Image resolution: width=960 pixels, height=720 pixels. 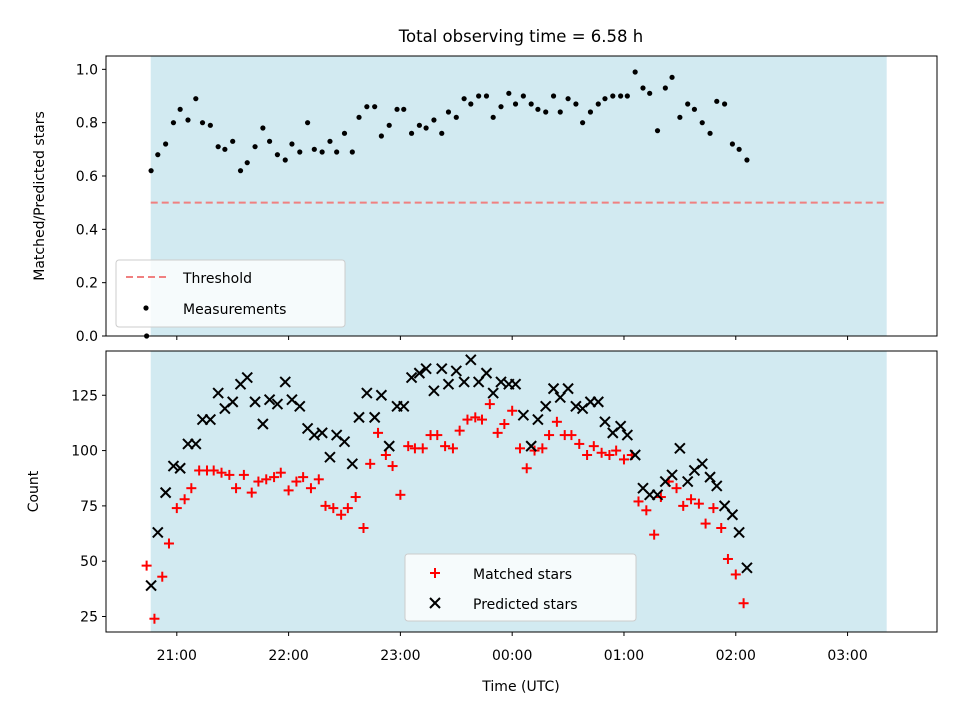 I want to click on x-tick-label: 22:00, so click(x=288, y=656).